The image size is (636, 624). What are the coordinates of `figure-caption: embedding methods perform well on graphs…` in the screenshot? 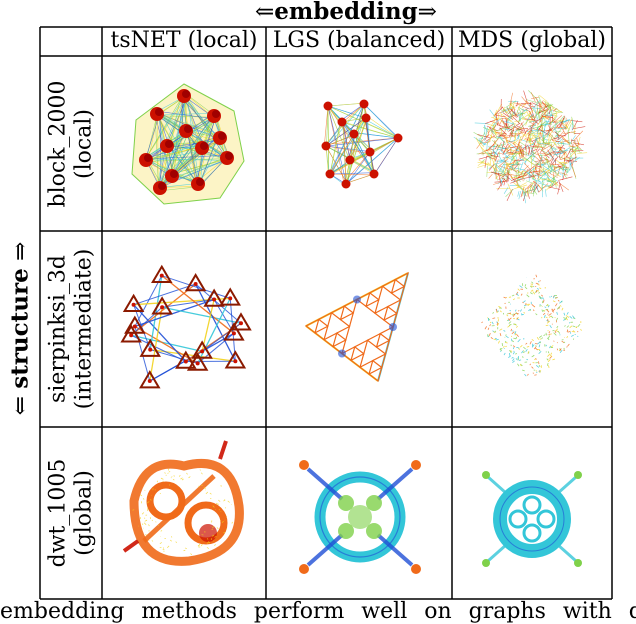 It's located at (318, 611).